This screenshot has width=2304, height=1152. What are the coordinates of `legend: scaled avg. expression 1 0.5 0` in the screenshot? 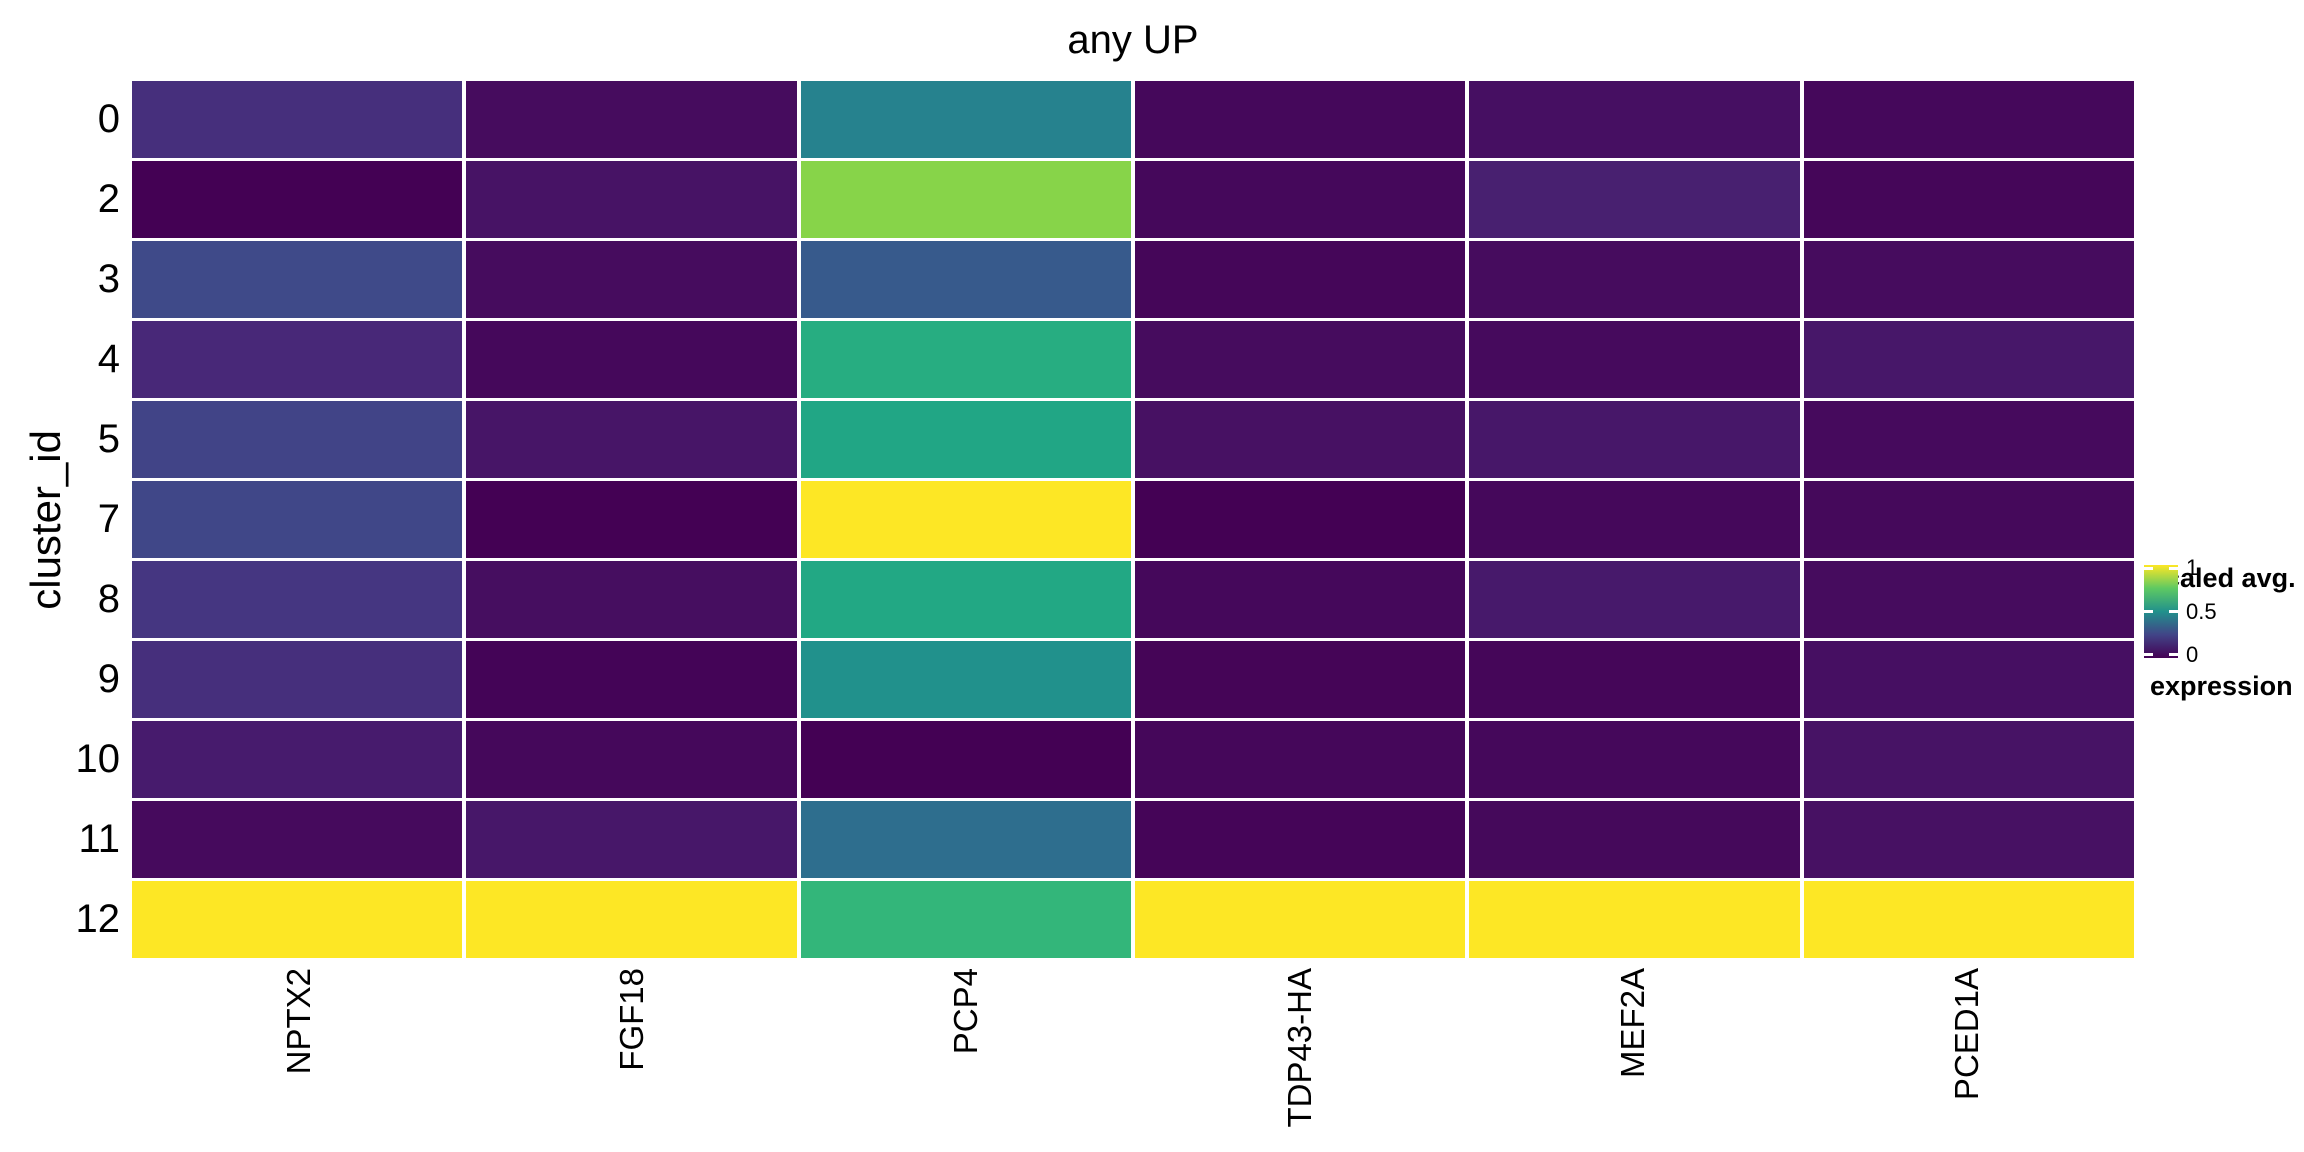 It's located at (2224, 603).